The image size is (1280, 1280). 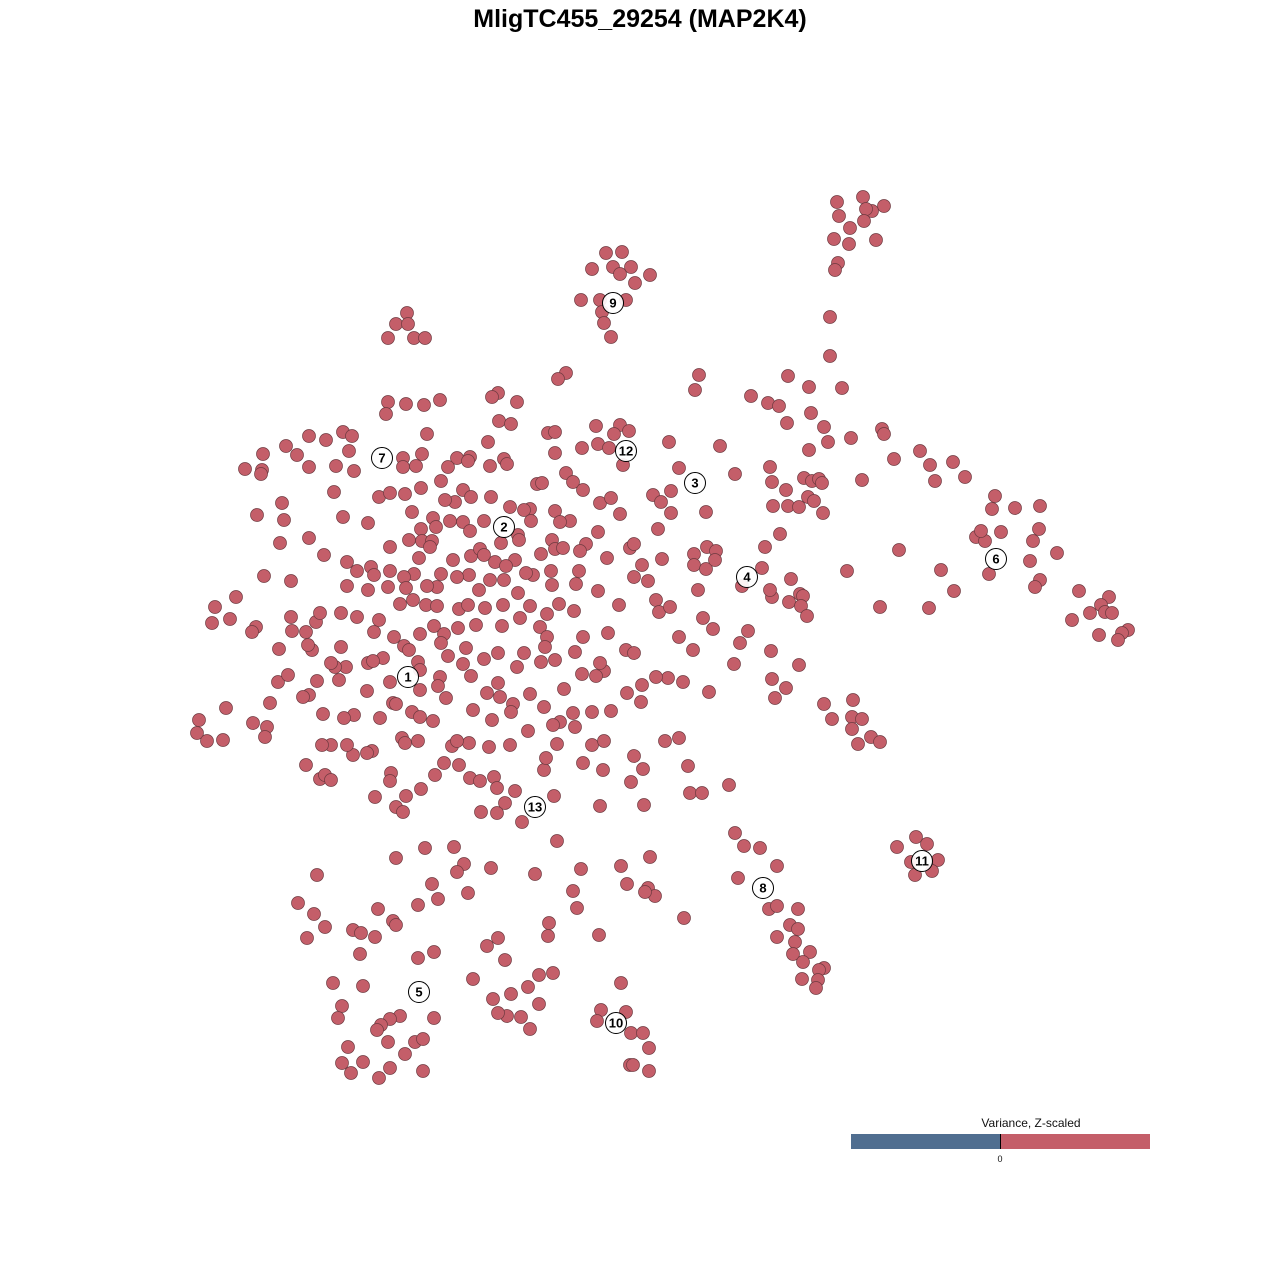 What do you see at coordinates (694, 483) in the screenshot?
I see `cluster-label-text: 3` at bounding box center [694, 483].